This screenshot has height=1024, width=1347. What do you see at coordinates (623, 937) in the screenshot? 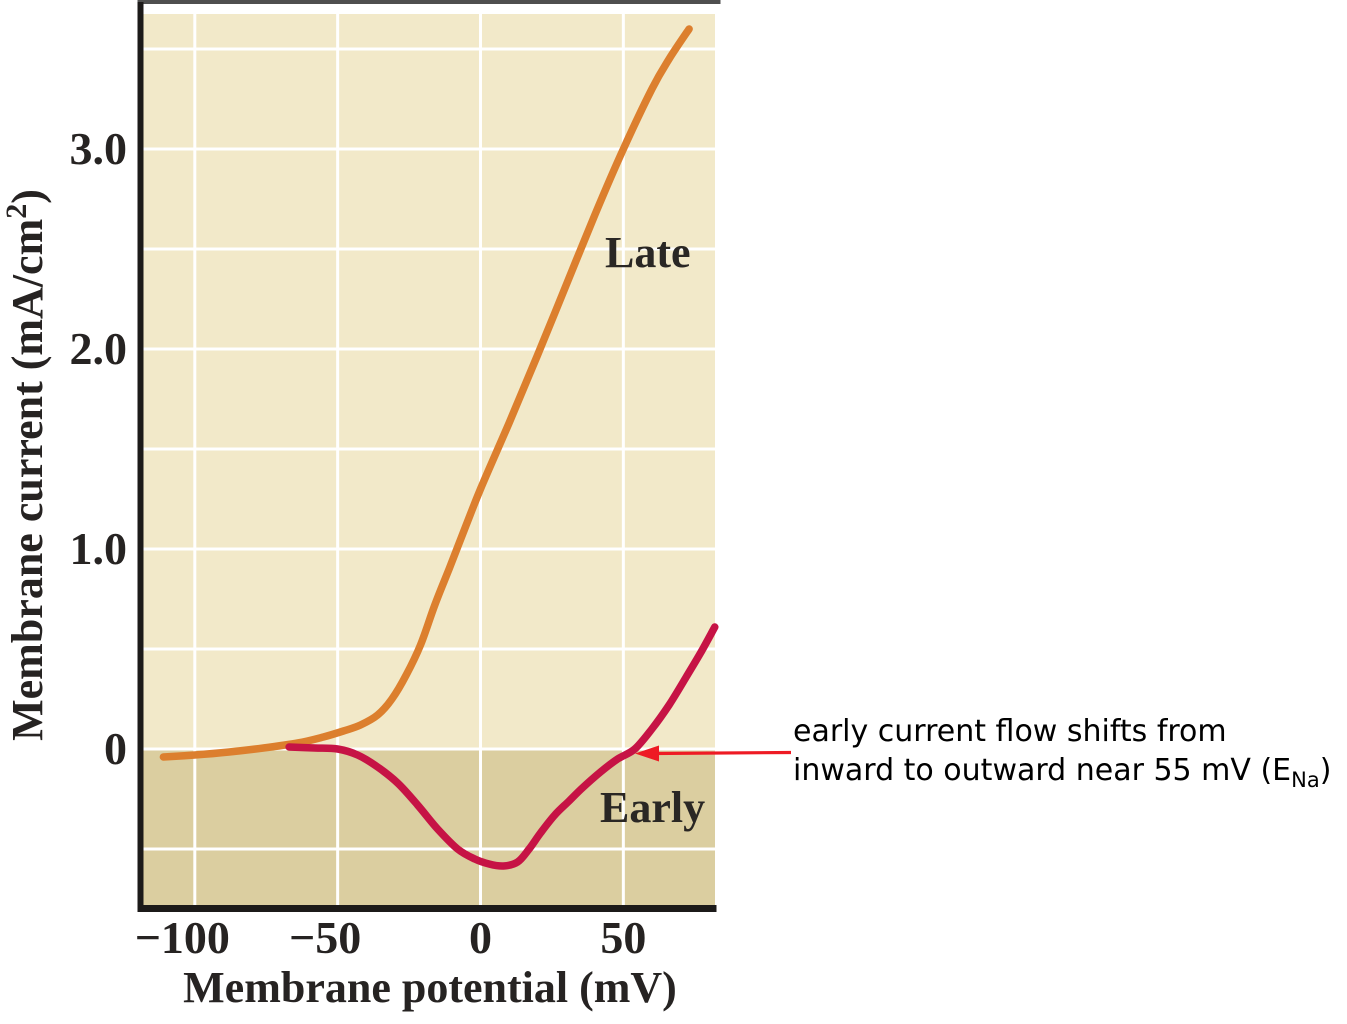
I see `x-tick-label: 50` at bounding box center [623, 937].